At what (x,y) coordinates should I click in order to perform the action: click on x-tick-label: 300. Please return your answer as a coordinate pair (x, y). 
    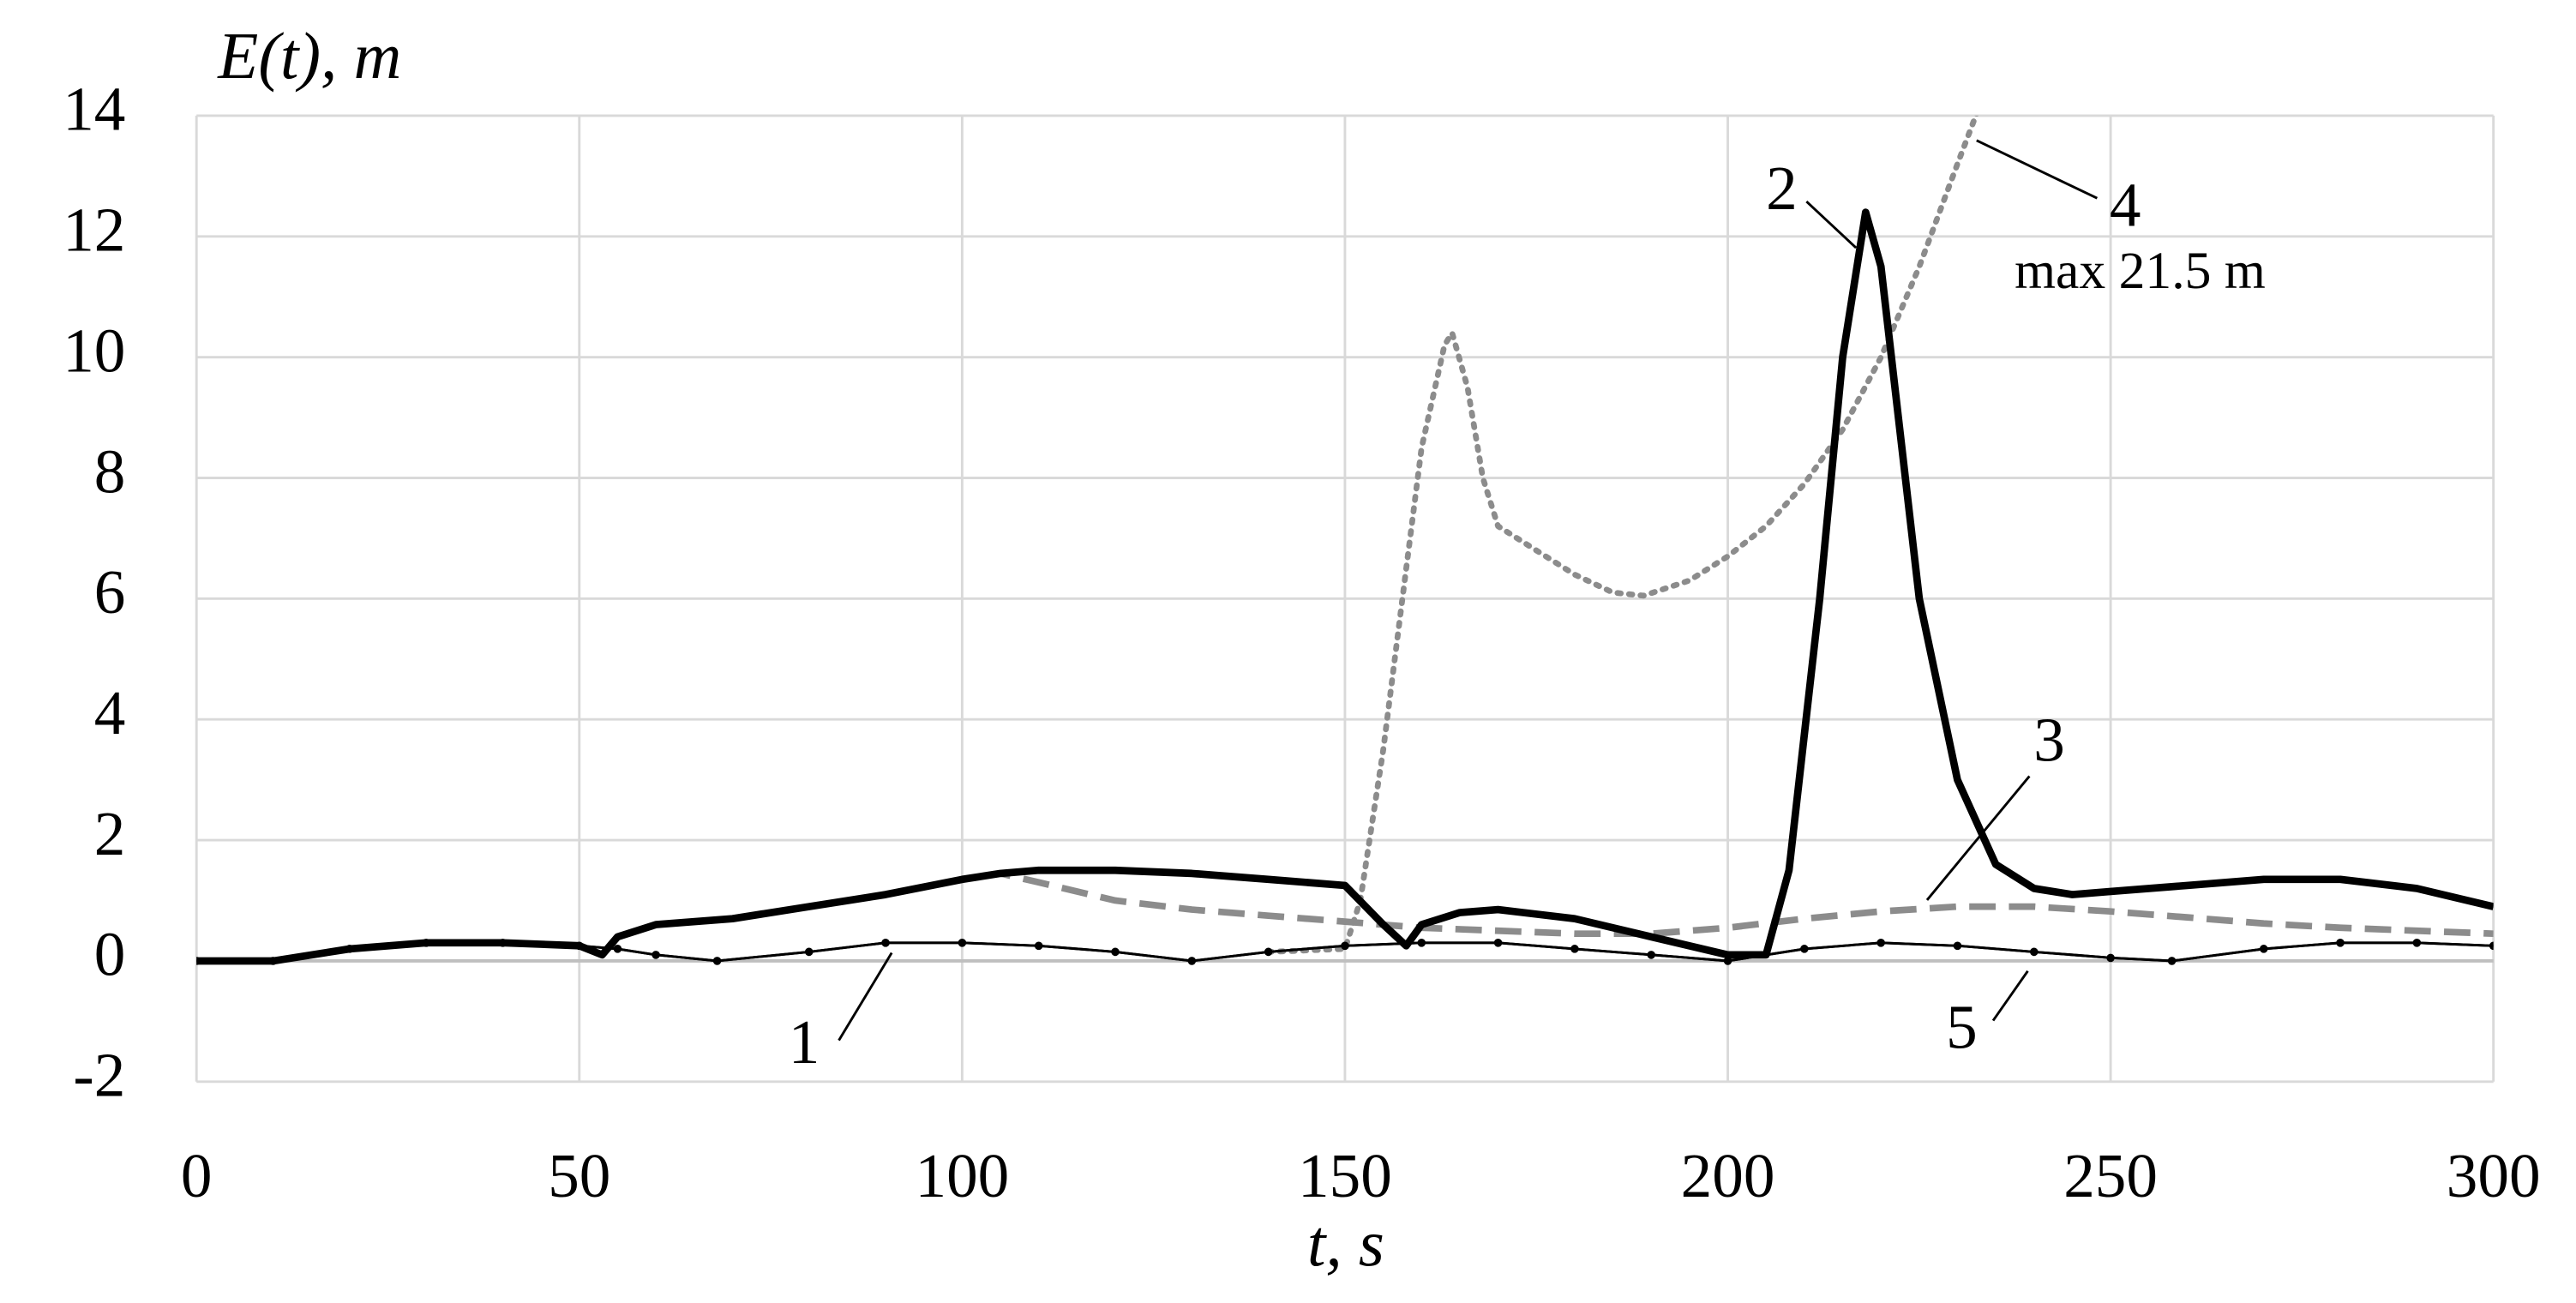
    Looking at the image, I should click on (2494, 1175).